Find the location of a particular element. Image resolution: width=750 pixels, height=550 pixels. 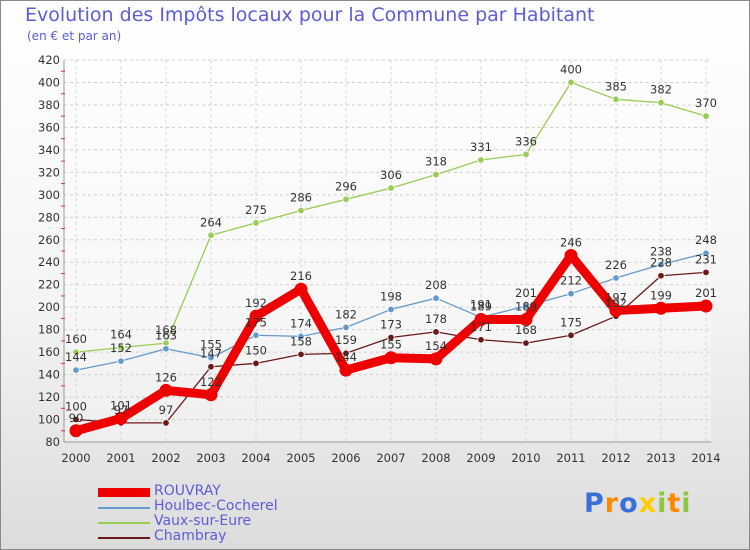

y-tick-label: 140 is located at coordinates (49, 375).